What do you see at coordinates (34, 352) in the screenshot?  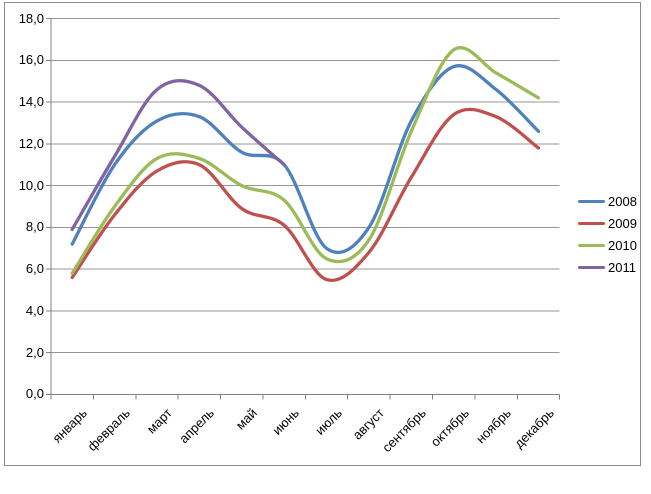 I see `y-axis-label: 2,0` at bounding box center [34, 352].